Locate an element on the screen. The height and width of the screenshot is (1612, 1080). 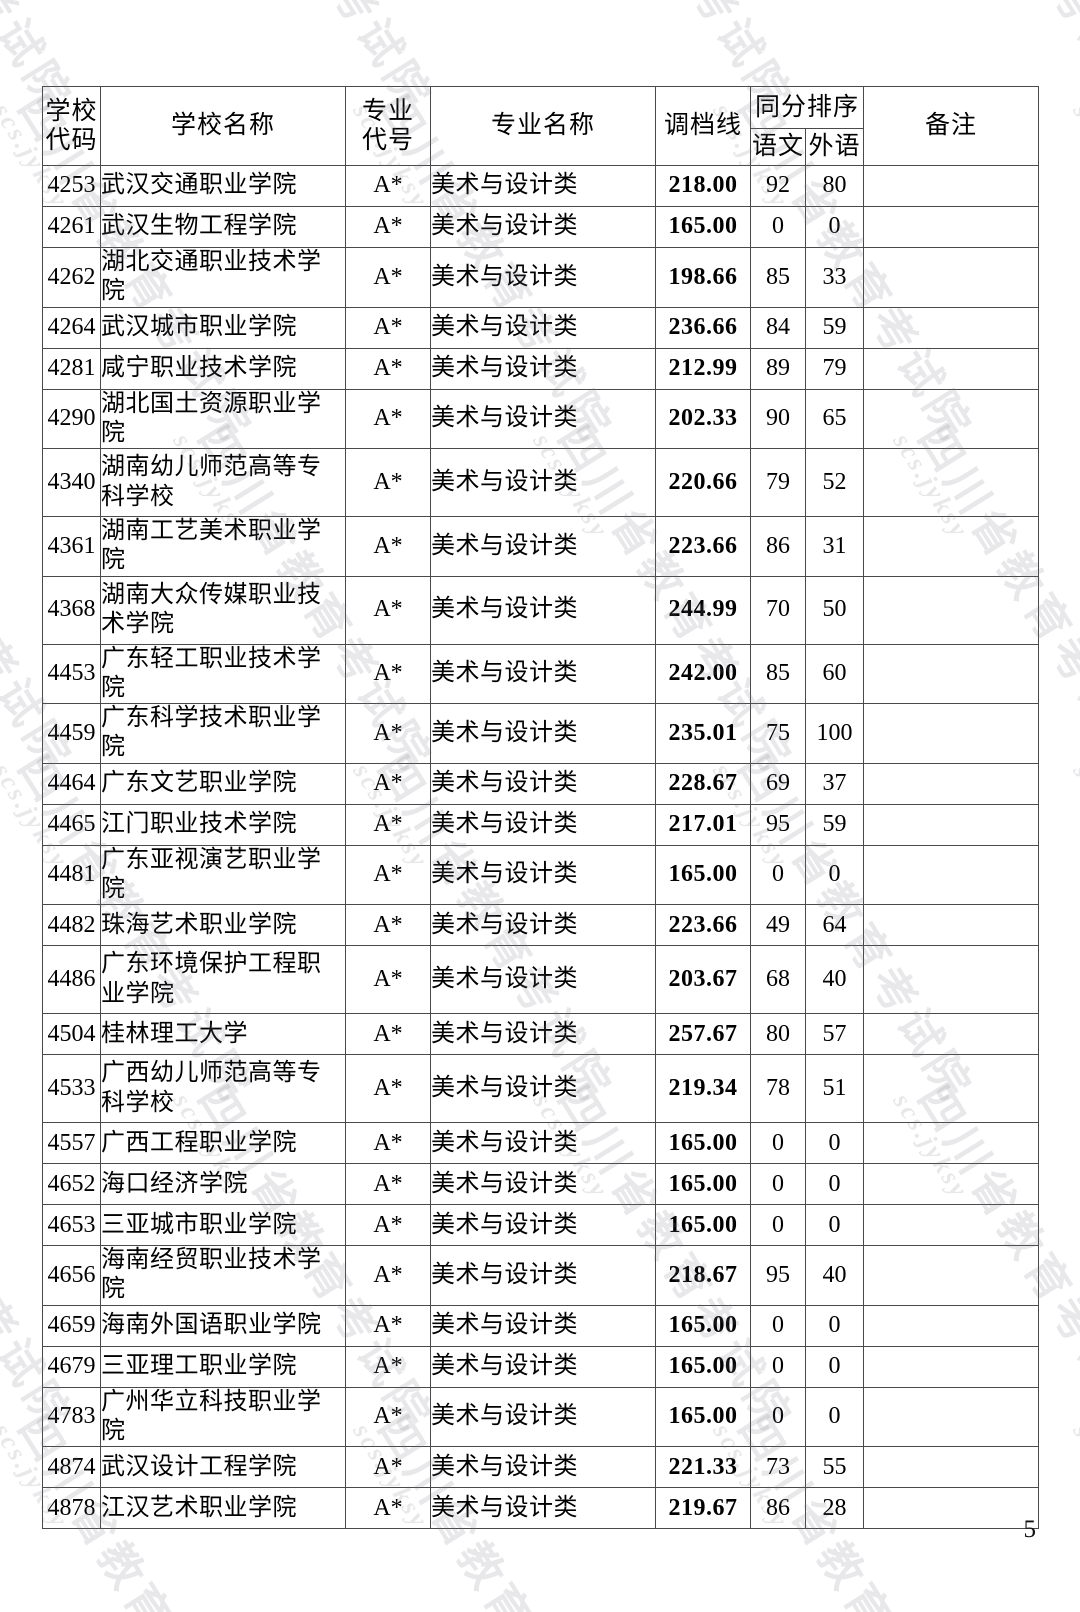
header-major-code-line1: 专业 is located at coordinates (387, 111).